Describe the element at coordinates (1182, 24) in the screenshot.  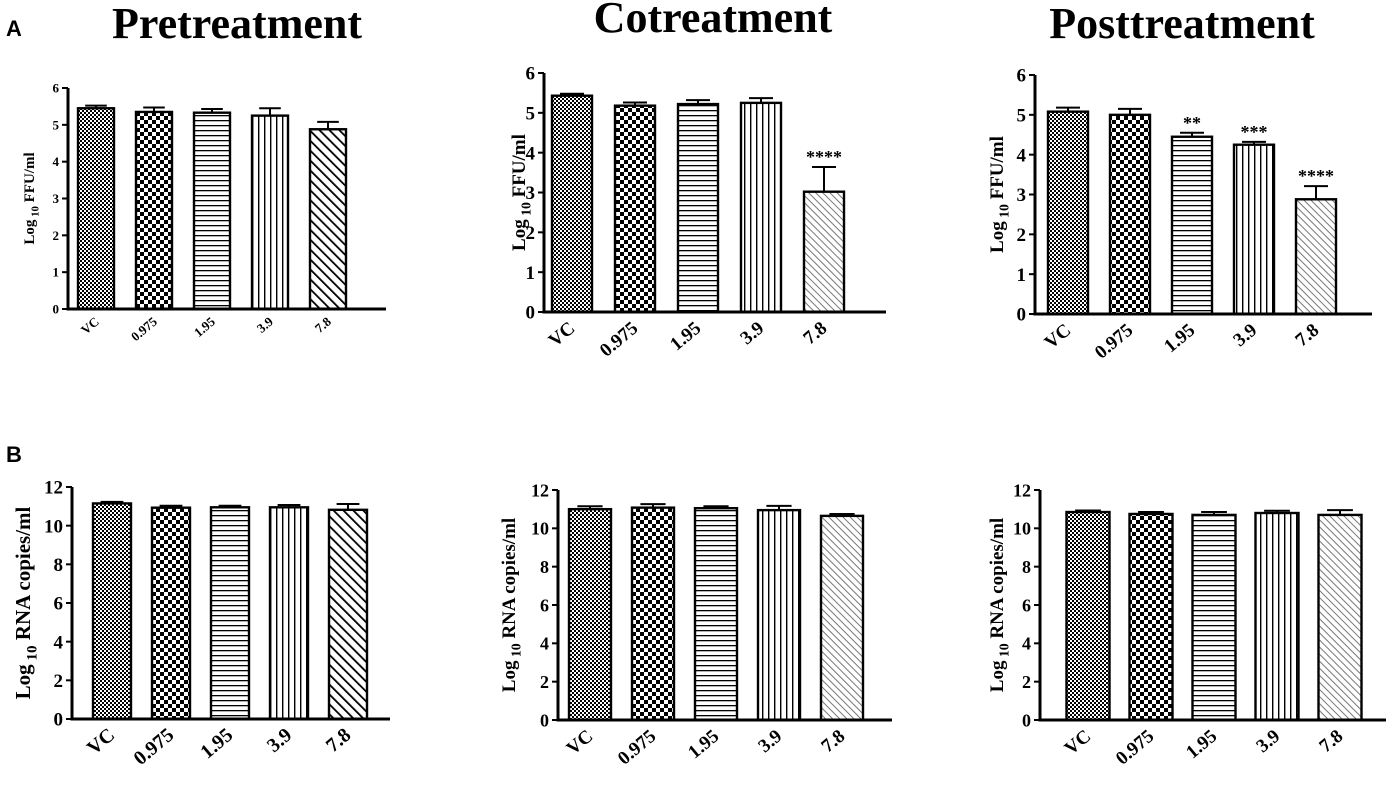
I see `column-title-posttreatment: Posttreatment` at that location.